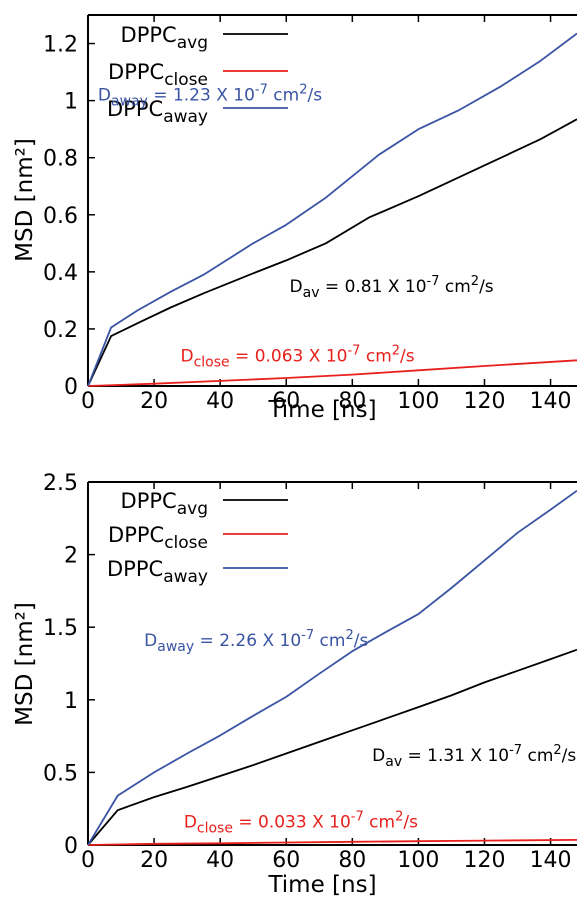 This screenshot has height=906, width=577. What do you see at coordinates (158, 538) in the screenshot?
I see `legend-entry-close: DPPCclose` at bounding box center [158, 538].